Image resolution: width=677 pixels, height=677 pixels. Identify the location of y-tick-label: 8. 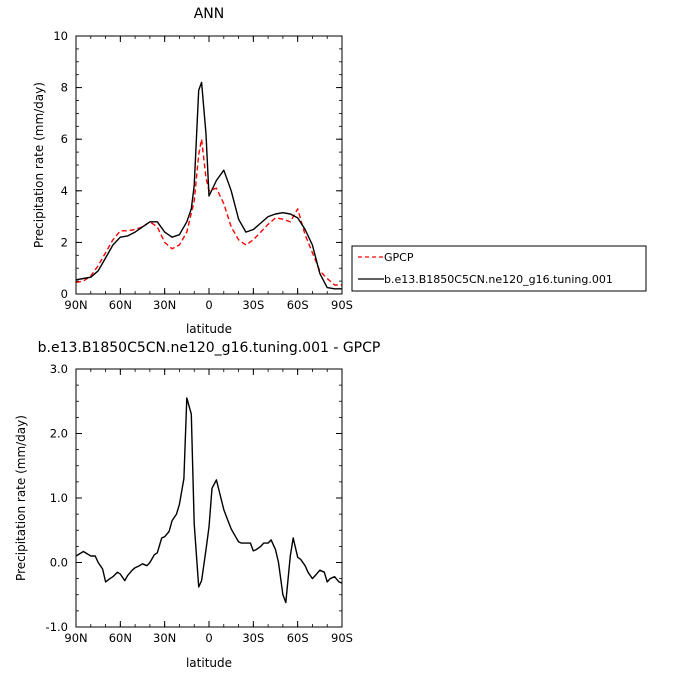
(64, 88).